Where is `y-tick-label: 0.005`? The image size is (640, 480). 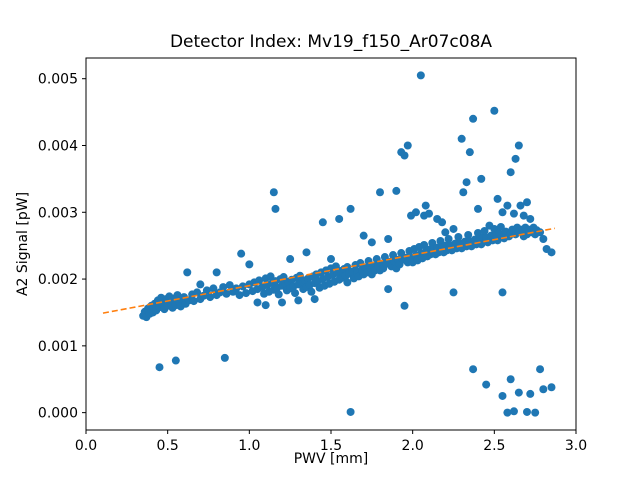
y-tick-label: 0.005 is located at coordinates (58, 80).